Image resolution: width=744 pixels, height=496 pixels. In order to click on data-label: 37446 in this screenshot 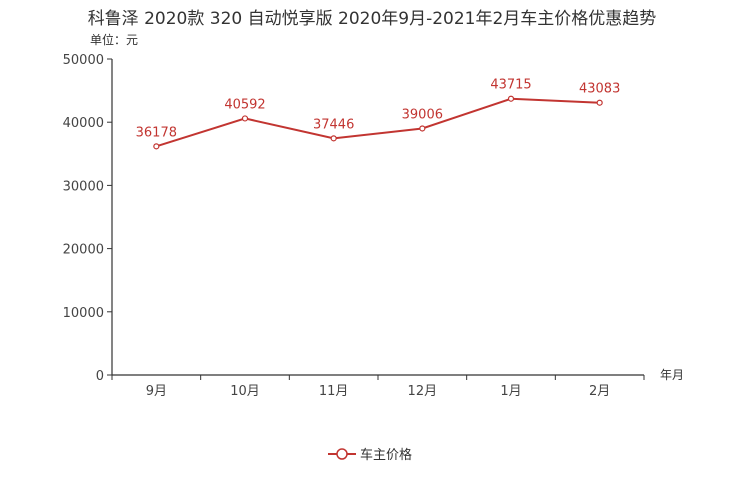, I will do `click(333, 124)`.